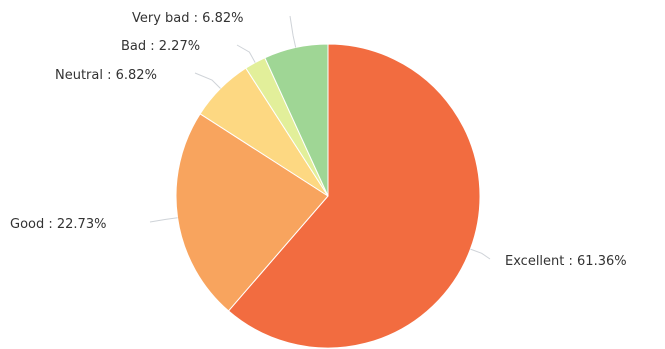 Image resolution: width=665 pixels, height=349 pixels. Describe the element at coordinates (296, 120) in the screenshot. I see `pie-slice-very-bad` at that location.